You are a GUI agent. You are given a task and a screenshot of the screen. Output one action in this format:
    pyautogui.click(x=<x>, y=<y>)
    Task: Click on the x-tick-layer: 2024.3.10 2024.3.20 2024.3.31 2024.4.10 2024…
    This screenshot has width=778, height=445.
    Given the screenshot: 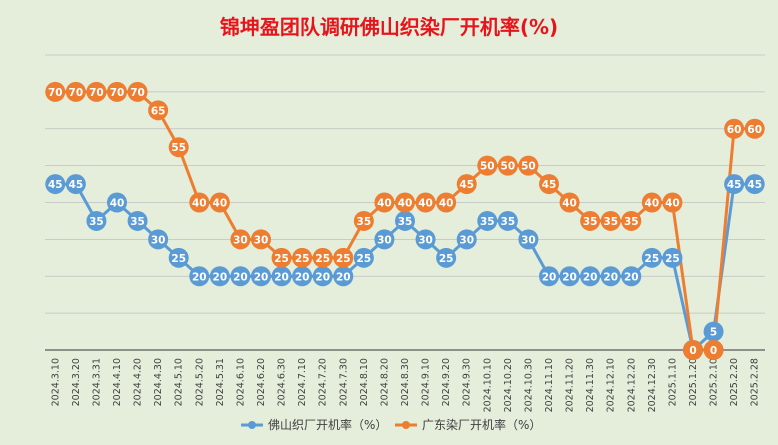 What is the action you would take?
    pyautogui.click(x=405, y=385)
    